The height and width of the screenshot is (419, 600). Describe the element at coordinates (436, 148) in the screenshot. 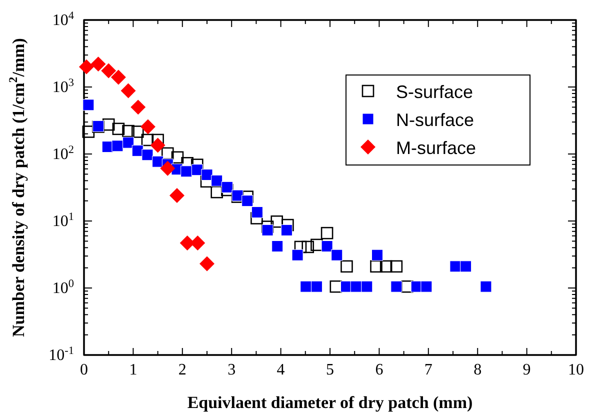

I see `legend-label: M-surface` at that location.